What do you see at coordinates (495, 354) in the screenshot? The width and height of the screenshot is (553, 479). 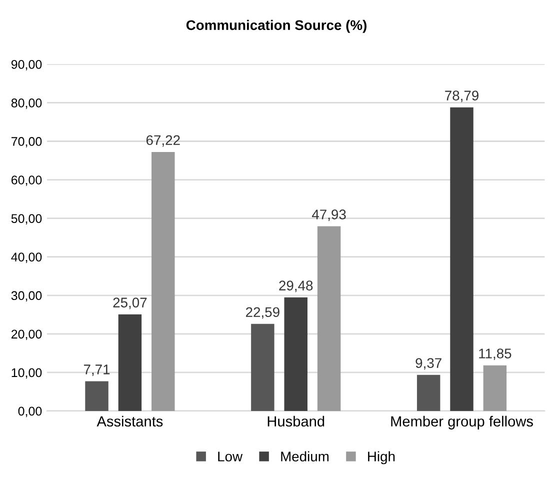 I see `data-label: 11,85` at bounding box center [495, 354].